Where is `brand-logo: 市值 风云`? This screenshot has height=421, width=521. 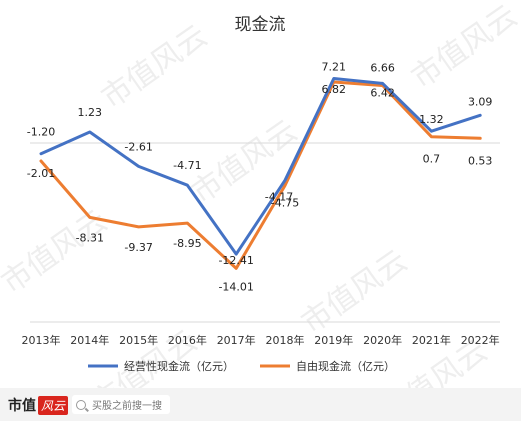 brand-logo: 市值 风云 is located at coordinates (38, 405).